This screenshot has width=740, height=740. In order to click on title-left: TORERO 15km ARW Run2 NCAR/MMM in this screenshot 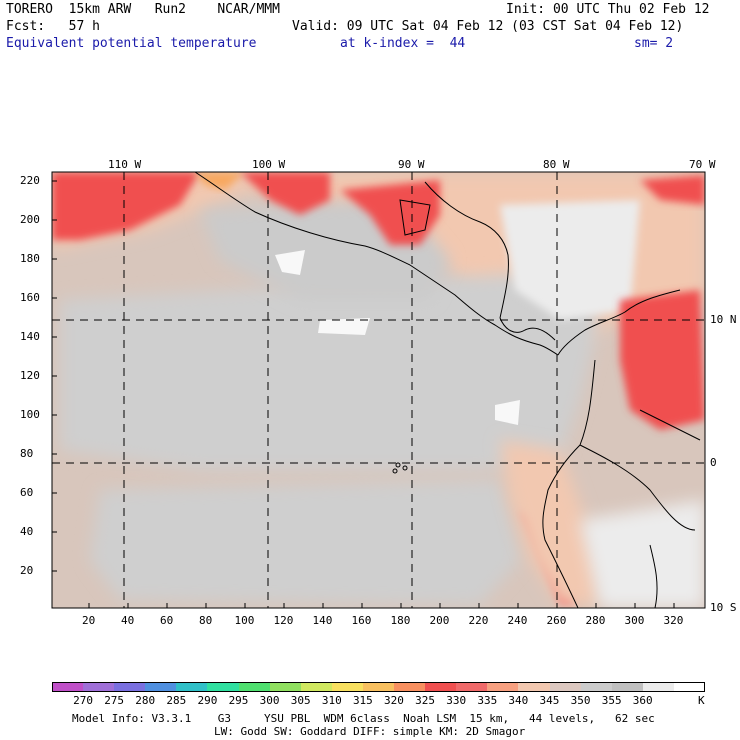, I will do `click(143, 9)`.